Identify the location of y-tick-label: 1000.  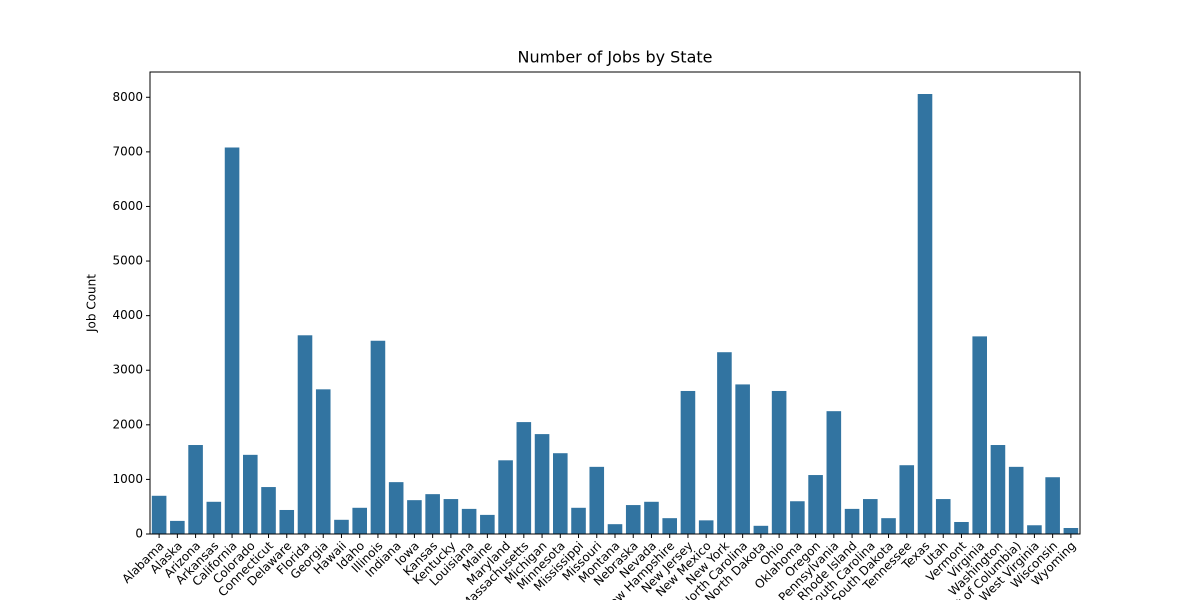
(127, 479).